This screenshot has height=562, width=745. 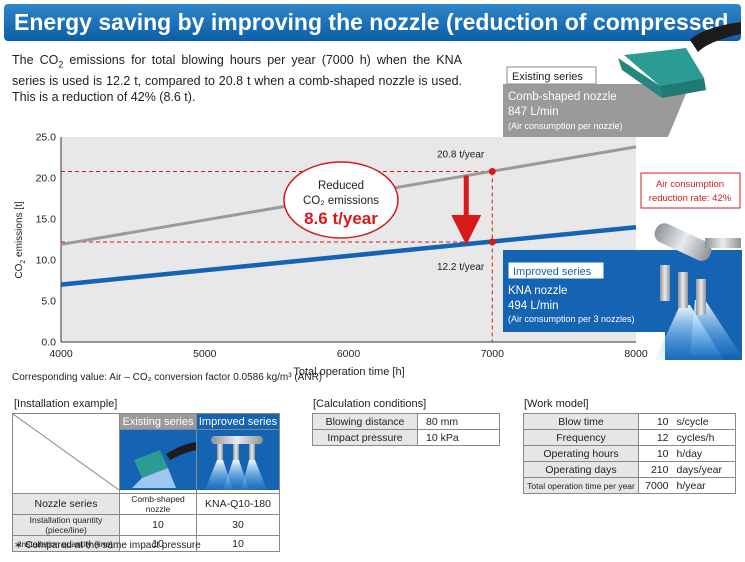 What do you see at coordinates (61, 354) in the screenshot?
I see `x-tick-label: 4000` at bounding box center [61, 354].